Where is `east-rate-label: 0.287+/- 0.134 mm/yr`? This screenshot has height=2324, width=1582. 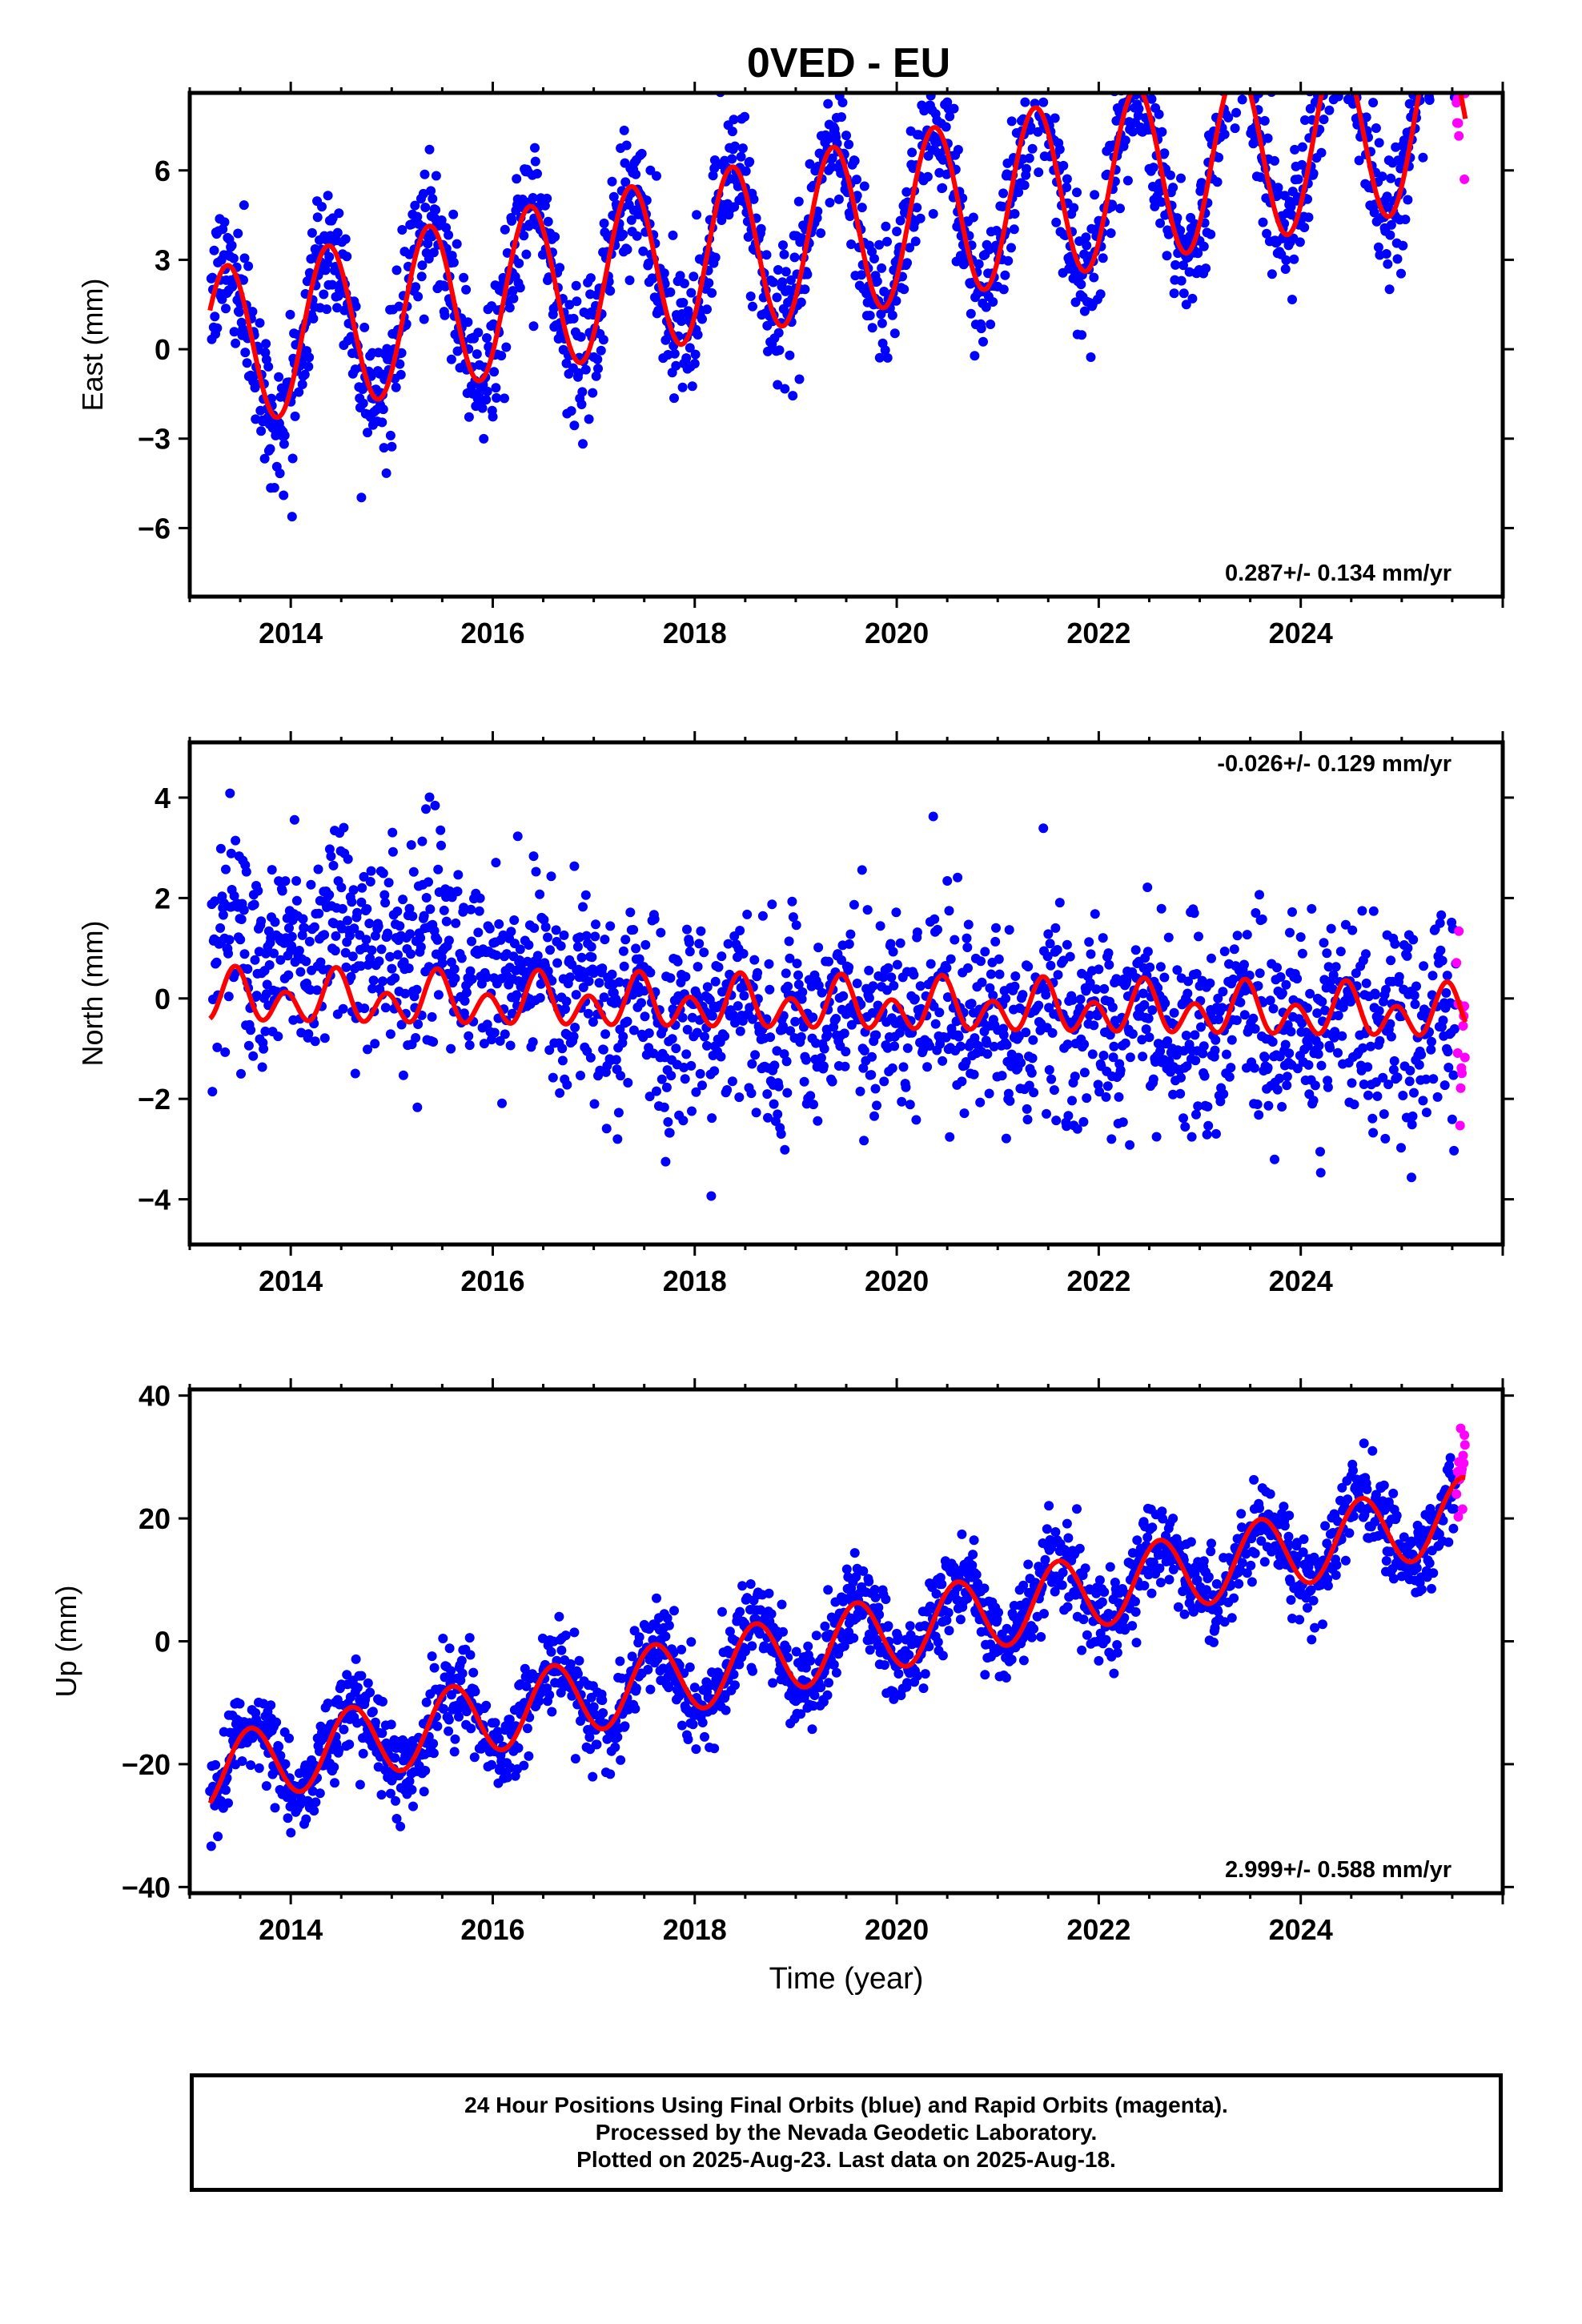
east-rate-label: 0.287+/- 0.134 mm/yr is located at coordinates (1338, 573).